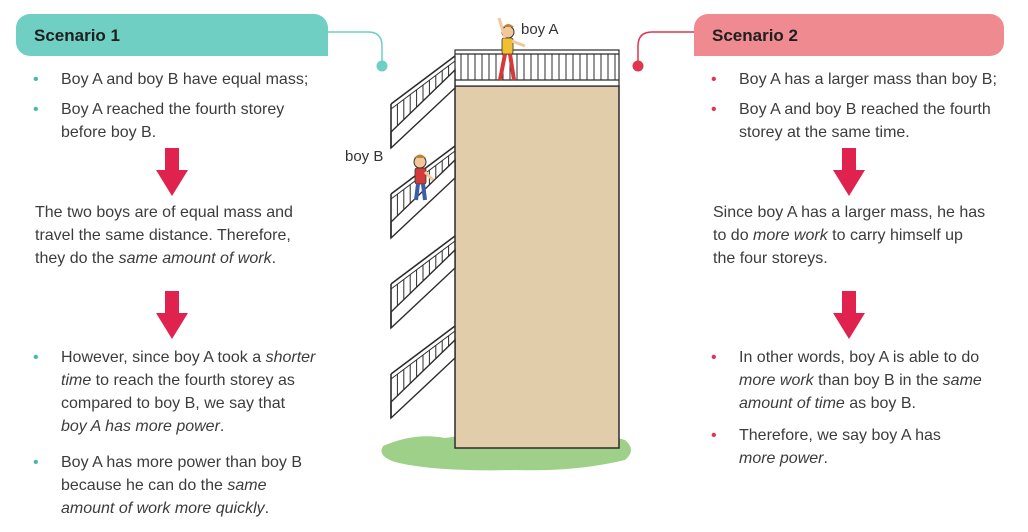  Describe the element at coordinates (143, 426) in the screenshot. I see `text-line: boy A has more power.` at that location.